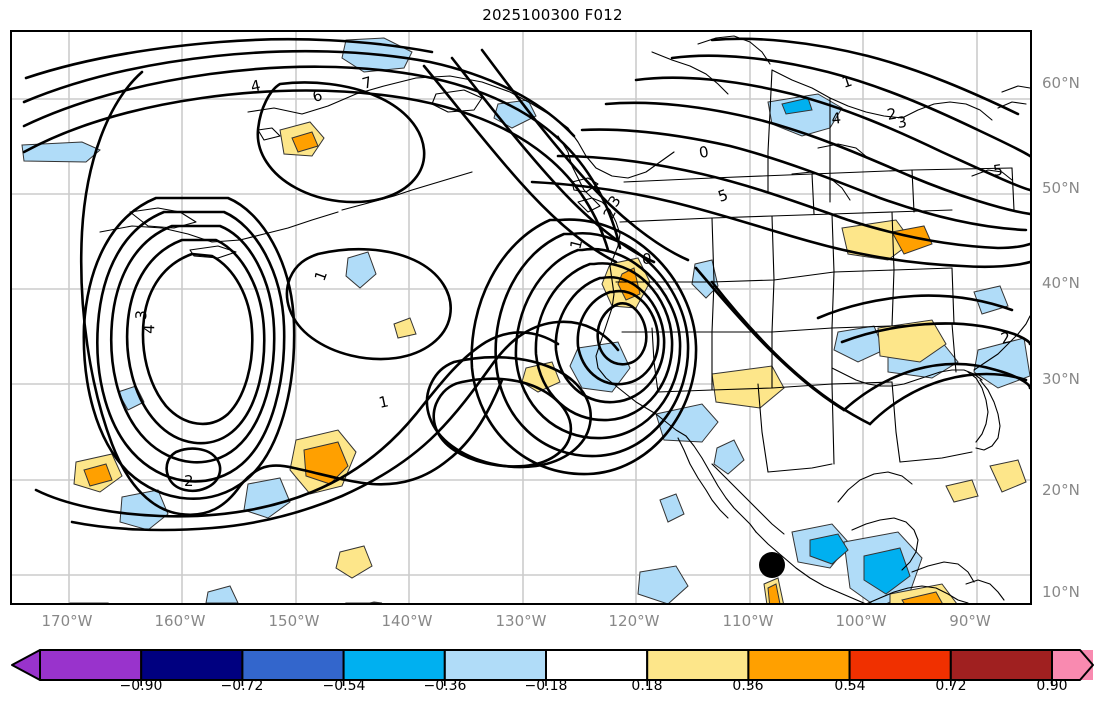 The width and height of the screenshot is (1105, 712). Describe the element at coordinates (344, 686) in the screenshot. I see `cbar-tick-2: −0.54` at that location.